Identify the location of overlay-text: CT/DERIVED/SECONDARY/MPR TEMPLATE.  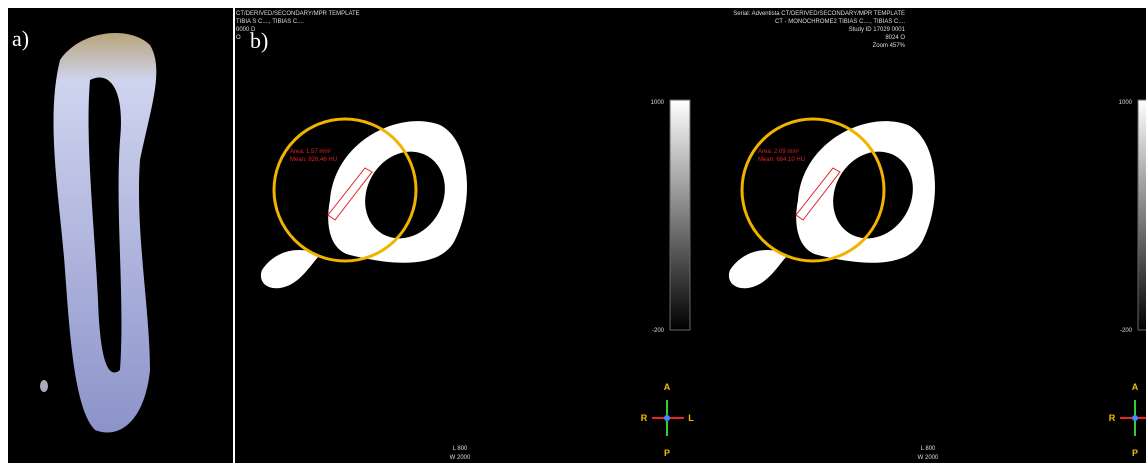
(298, 14).